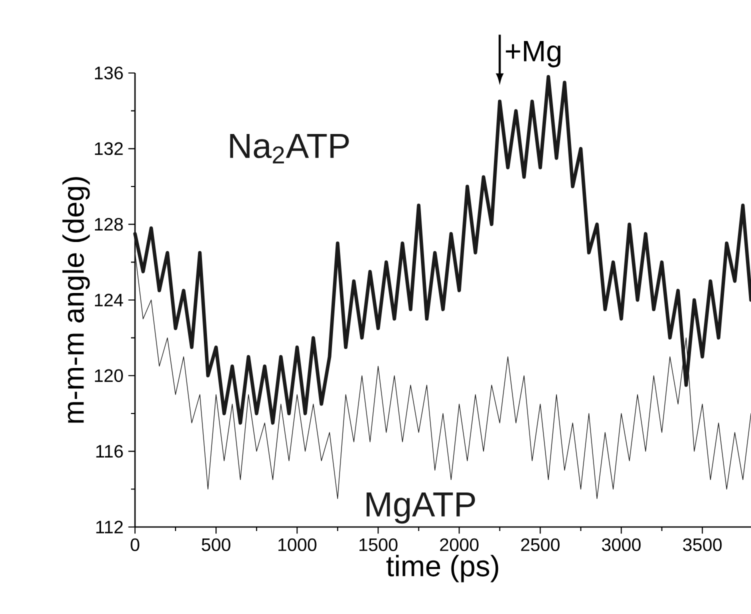 The height and width of the screenshot is (614, 751). Describe the element at coordinates (76, 300) in the screenshot. I see `y-axis-title: m-m-m angle (deg)` at that location.